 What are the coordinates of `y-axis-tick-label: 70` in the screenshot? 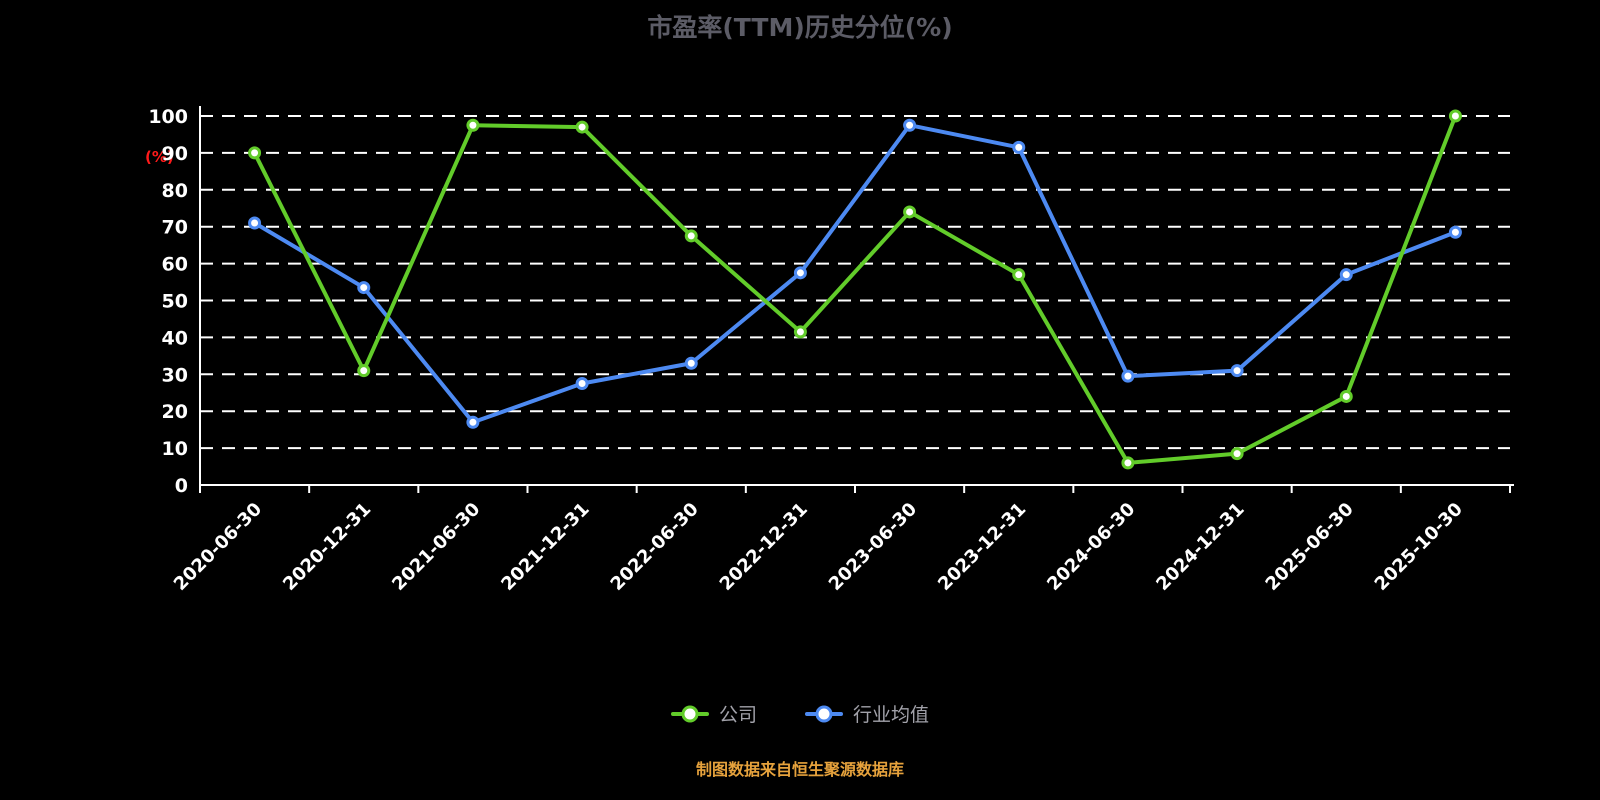 It's located at (175, 228).